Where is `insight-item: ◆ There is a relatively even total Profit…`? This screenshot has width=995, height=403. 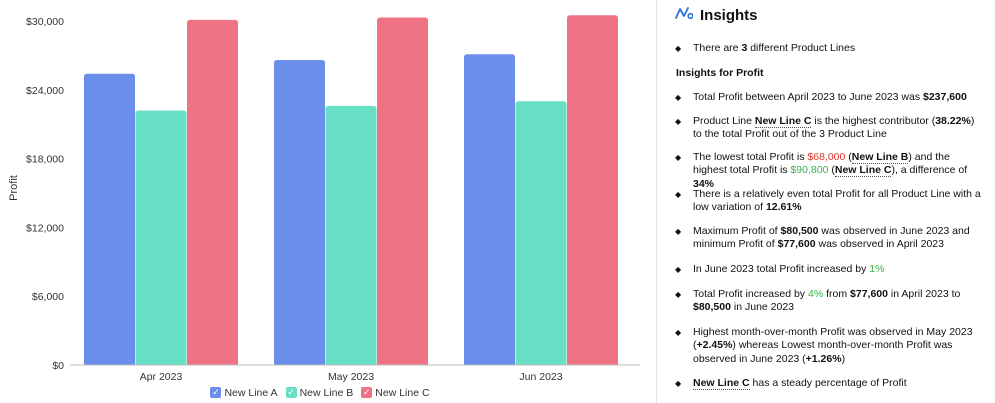 insight-item: ◆ There is a relatively even total Profit… is located at coordinates (830, 201).